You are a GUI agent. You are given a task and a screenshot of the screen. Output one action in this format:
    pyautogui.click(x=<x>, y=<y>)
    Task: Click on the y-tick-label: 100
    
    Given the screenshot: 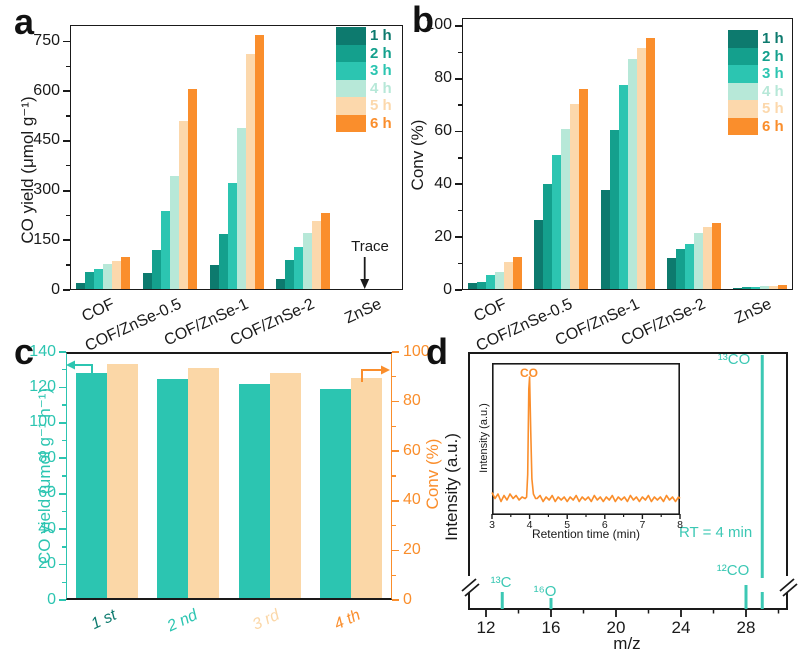 What is the action you would take?
    pyautogui.click(x=438, y=25)
    